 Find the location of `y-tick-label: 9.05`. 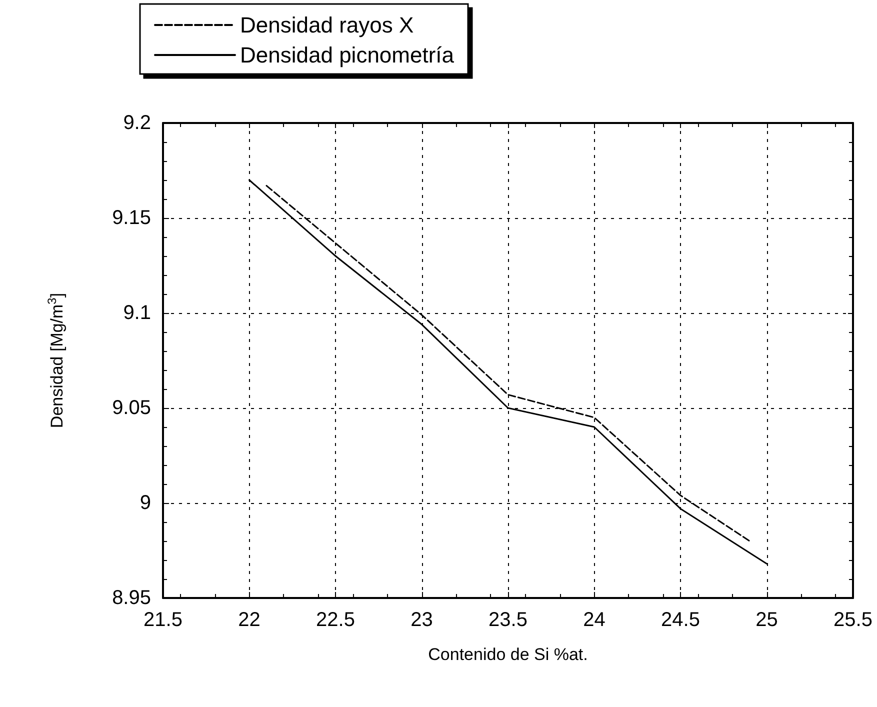

y-tick-label: 9.05 is located at coordinates (131, 408).